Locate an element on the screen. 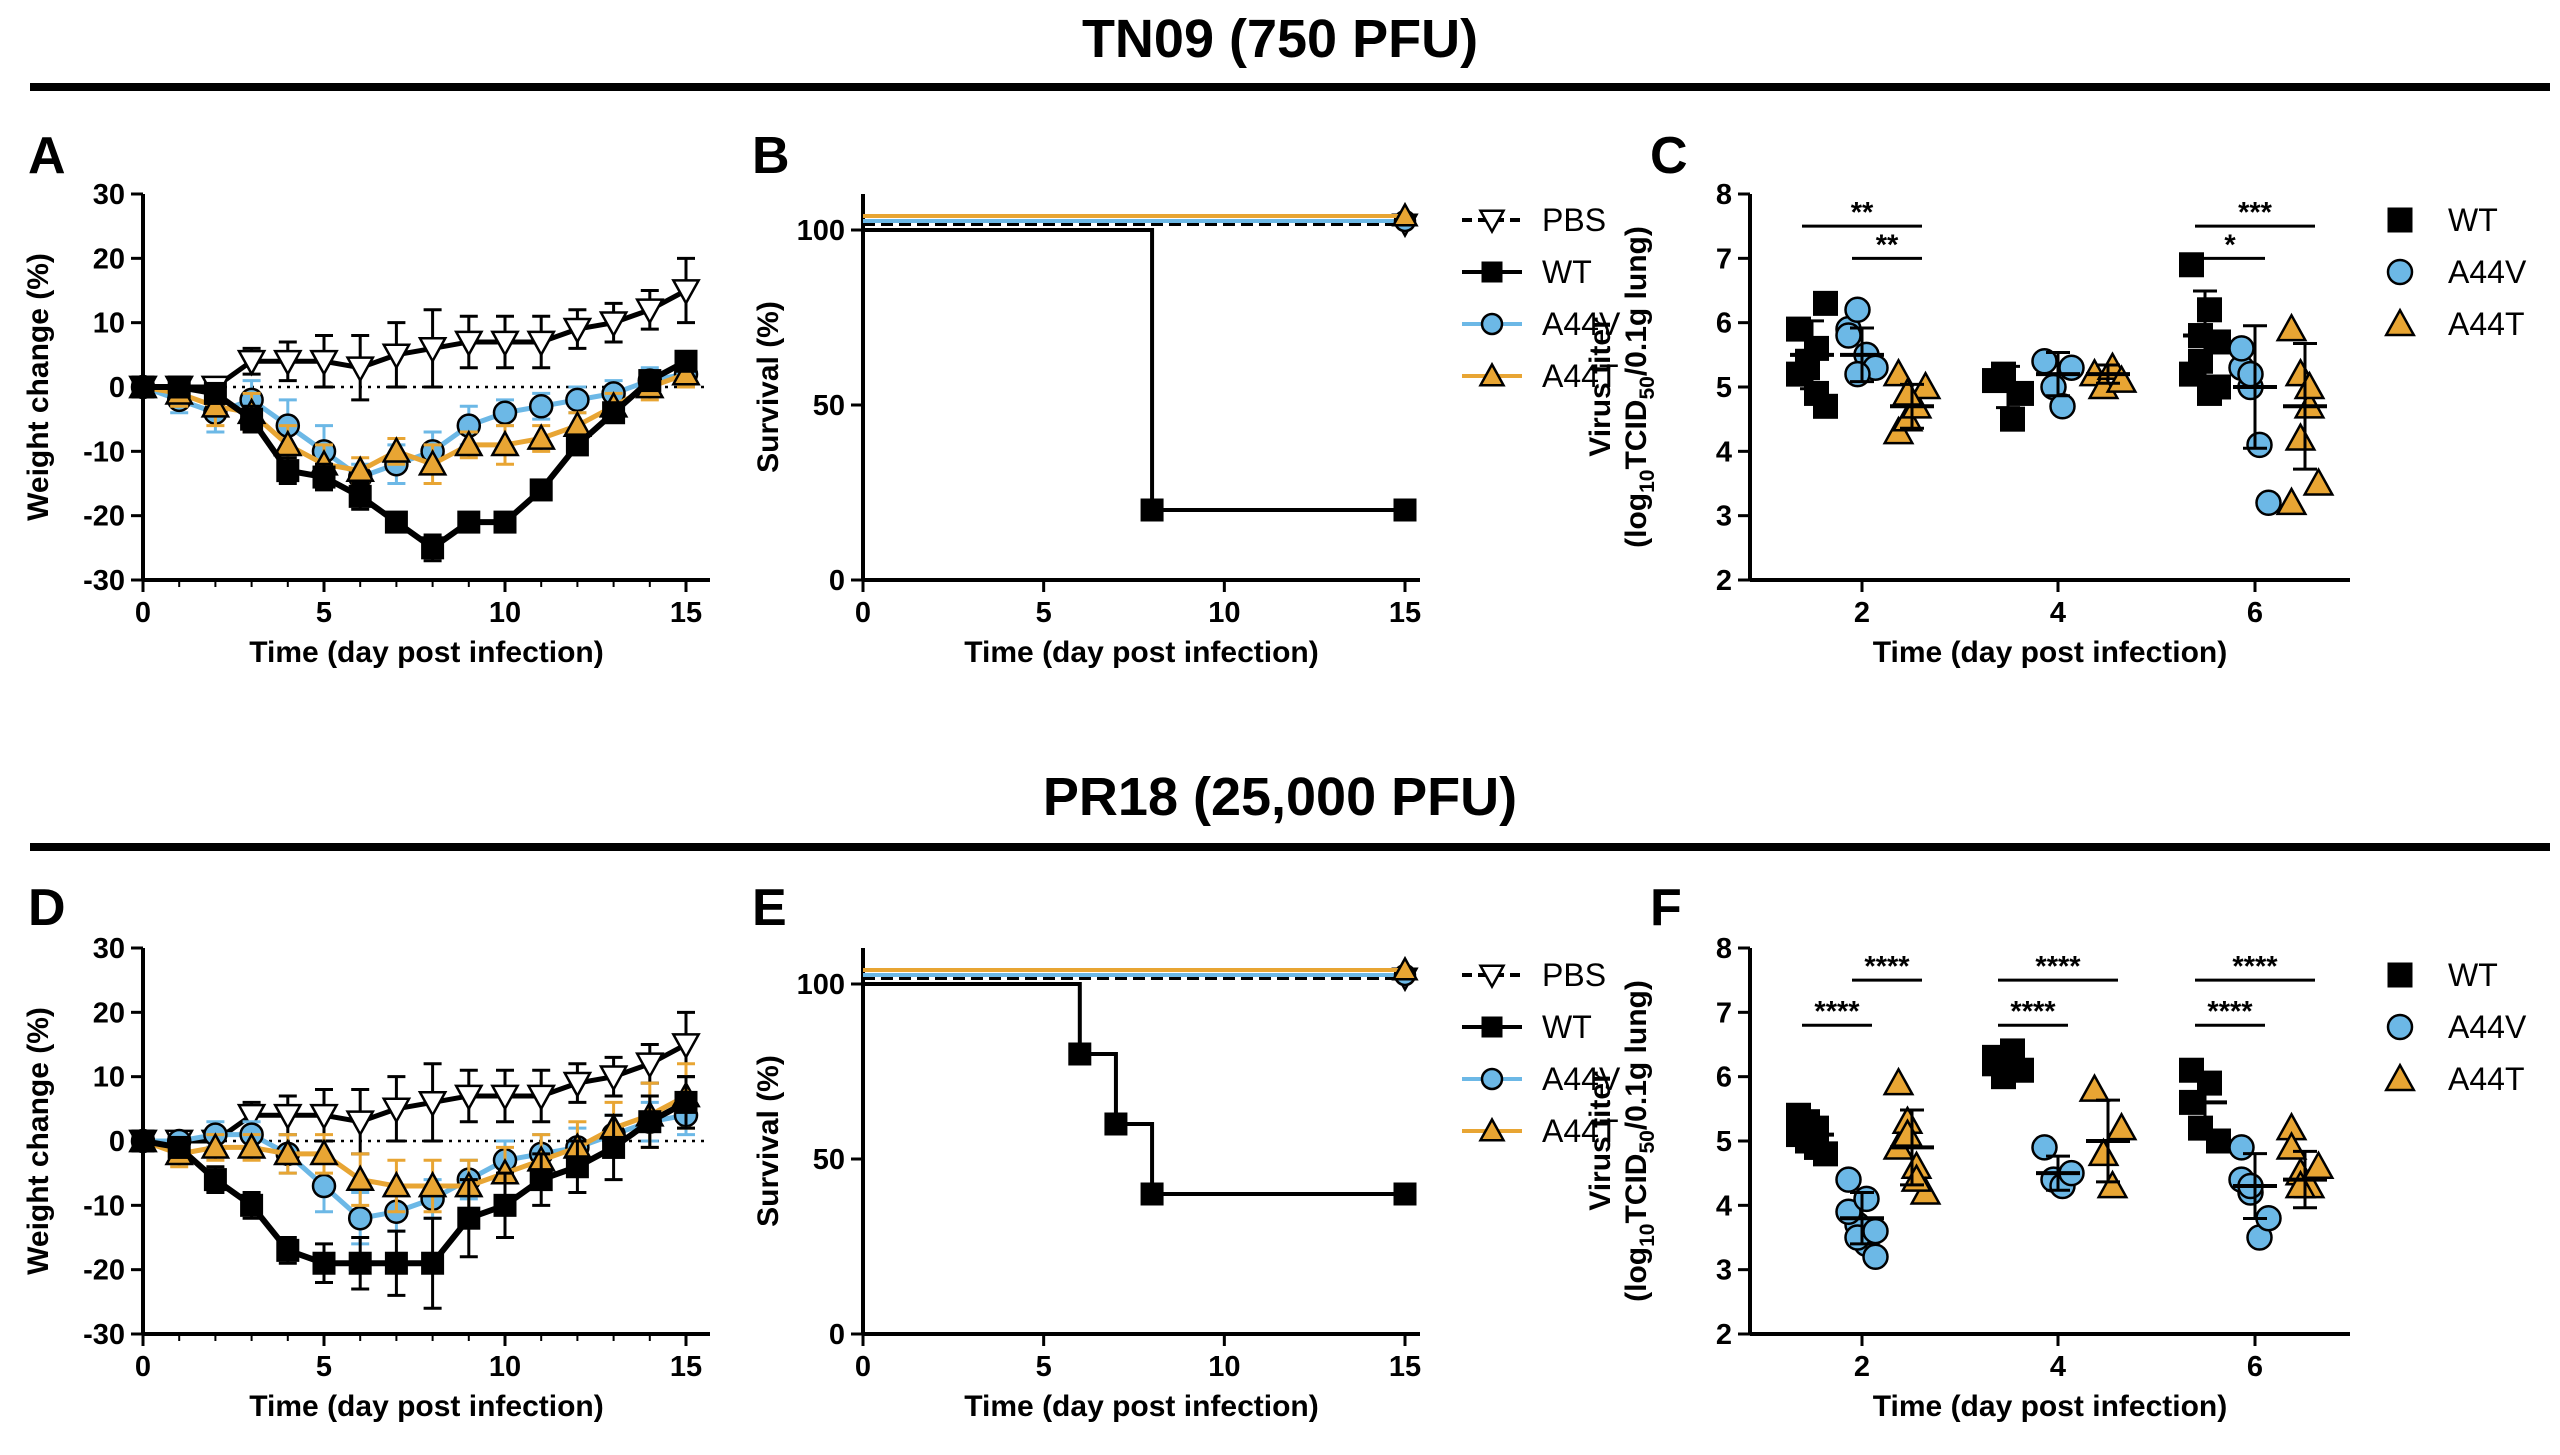 The height and width of the screenshot is (1455, 2560). panel-letter-e: E is located at coordinates (769, 908).